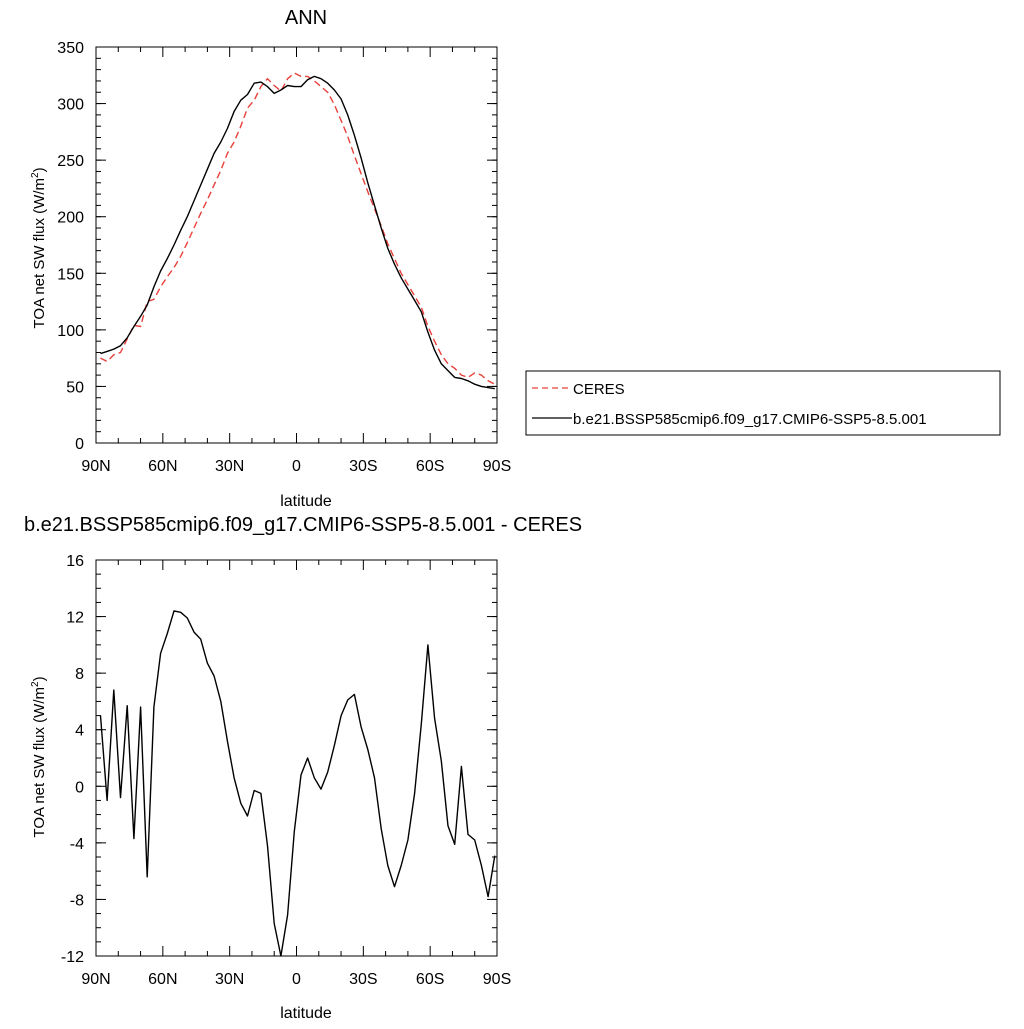  What do you see at coordinates (35, 175) in the screenshot?
I see `top-ylabel-sup: 2` at bounding box center [35, 175].